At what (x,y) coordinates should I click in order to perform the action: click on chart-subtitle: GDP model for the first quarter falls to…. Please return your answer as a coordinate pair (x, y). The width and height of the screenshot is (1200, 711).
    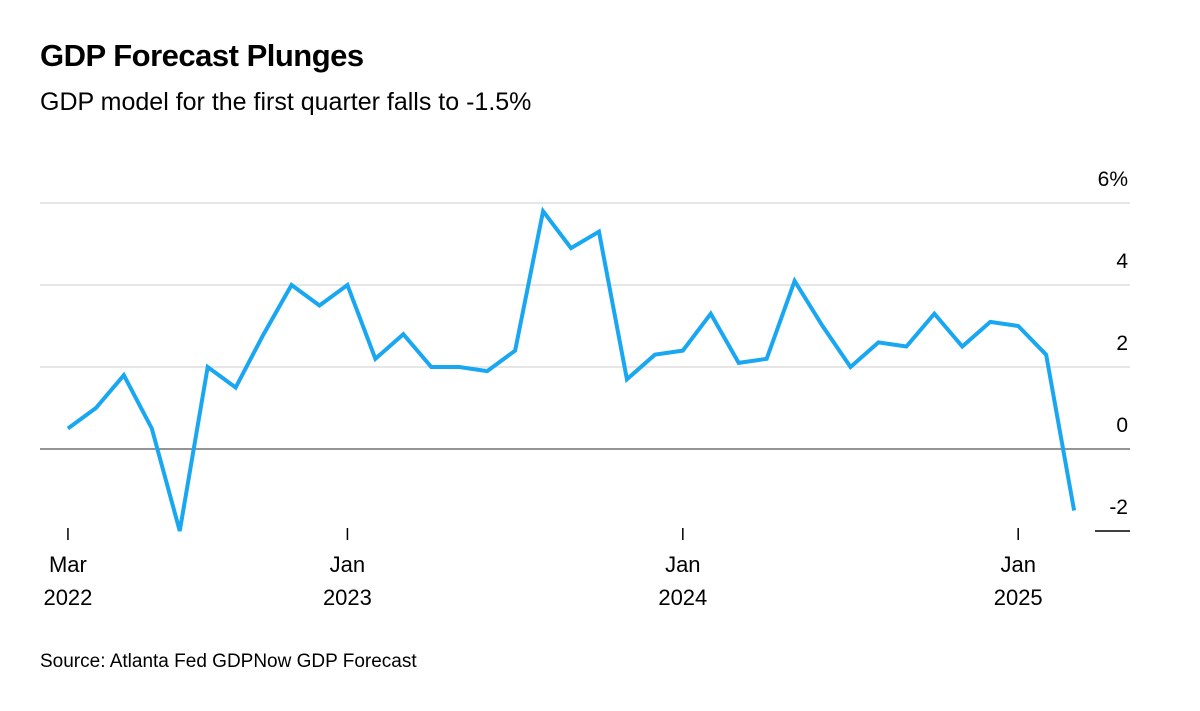
    Looking at the image, I should click on (286, 102).